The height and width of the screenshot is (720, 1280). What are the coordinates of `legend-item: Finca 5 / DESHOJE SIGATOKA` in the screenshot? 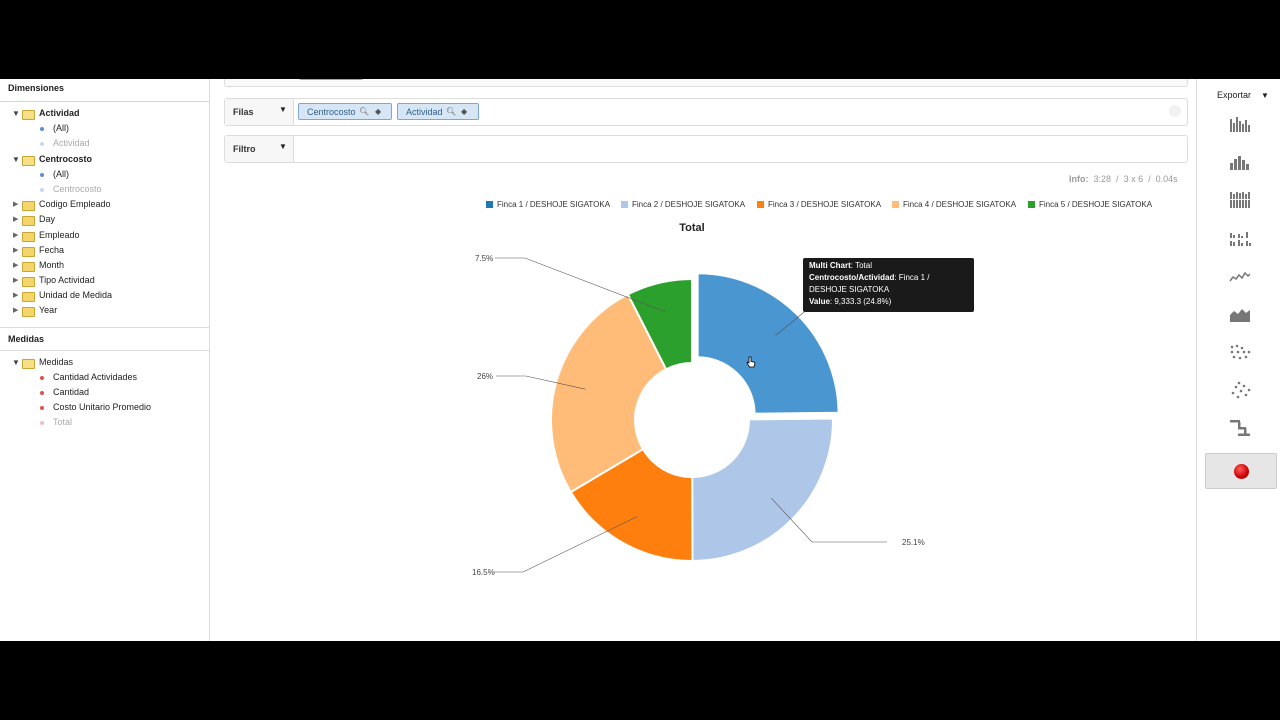 It's located at (1090, 204).